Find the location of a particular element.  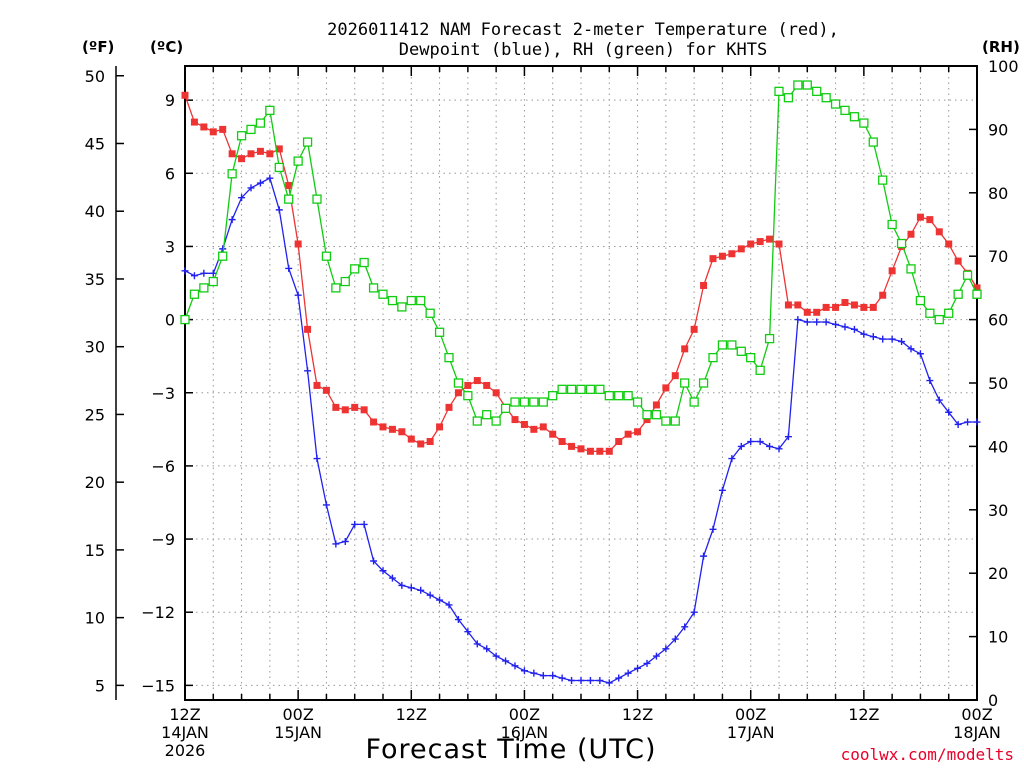

tick-label-rh: 90 is located at coordinates (998, 129).